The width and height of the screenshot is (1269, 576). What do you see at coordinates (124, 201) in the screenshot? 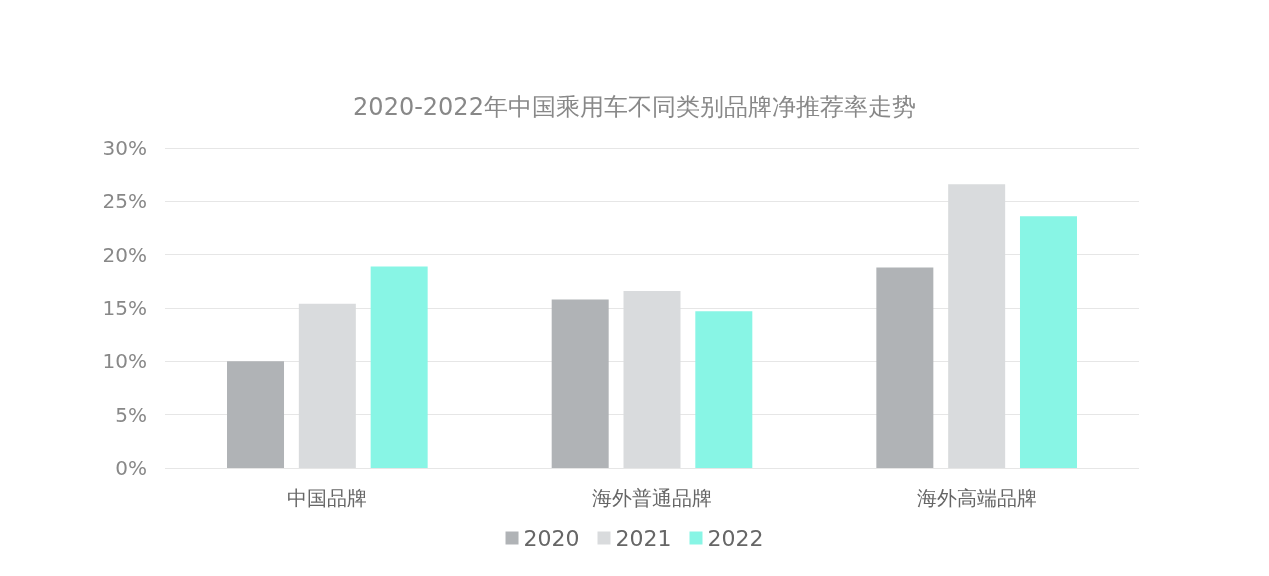
I see `y-tick-label: 25%` at bounding box center [124, 201].